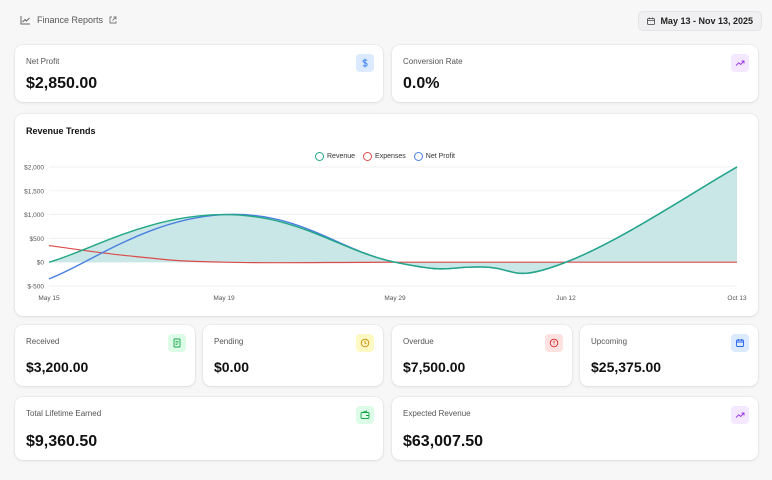  What do you see at coordinates (224, 298) in the screenshot?
I see `x-tick-label: May 19` at bounding box center [224, 298].